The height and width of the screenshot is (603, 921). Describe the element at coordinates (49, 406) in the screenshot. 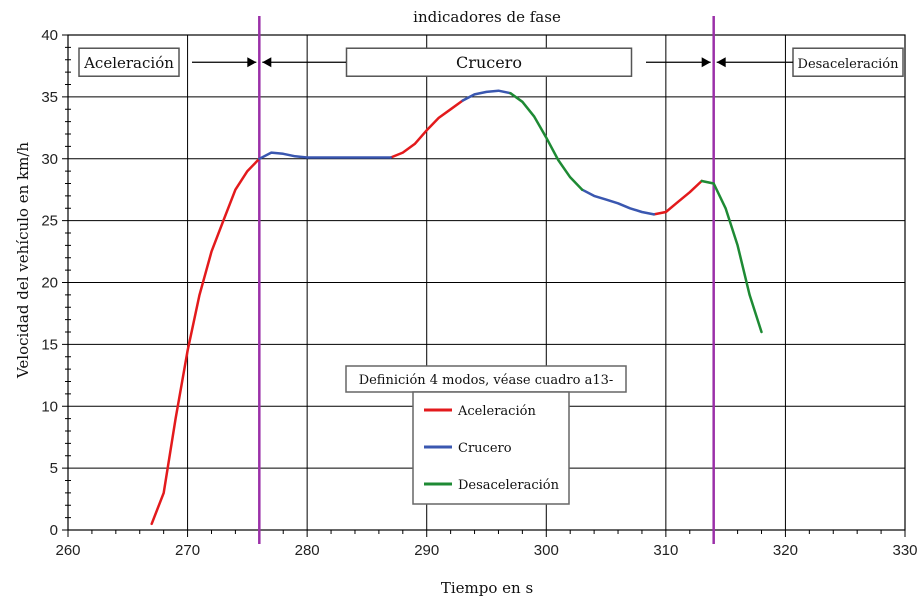

I see `y-tick-label: 10` at that location.